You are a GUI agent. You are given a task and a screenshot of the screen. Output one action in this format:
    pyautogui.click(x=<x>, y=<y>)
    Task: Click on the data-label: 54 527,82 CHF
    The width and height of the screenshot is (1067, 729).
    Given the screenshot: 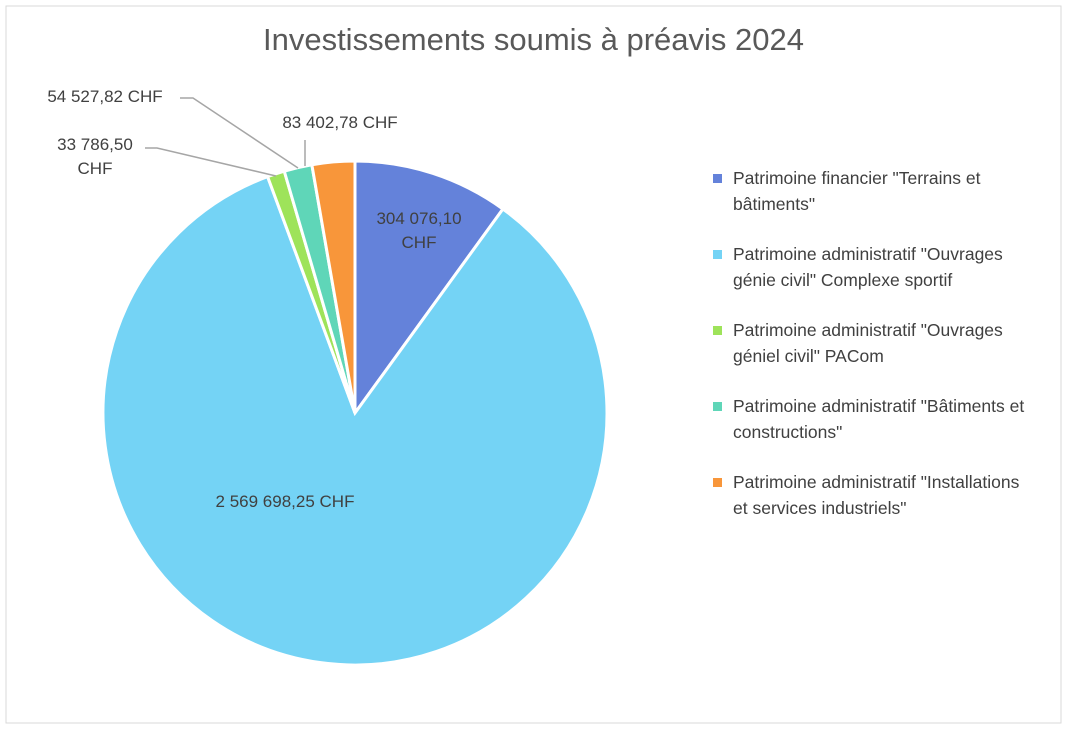 What is the action you would take?
    pyautogui.click(x=105, y=96)
    